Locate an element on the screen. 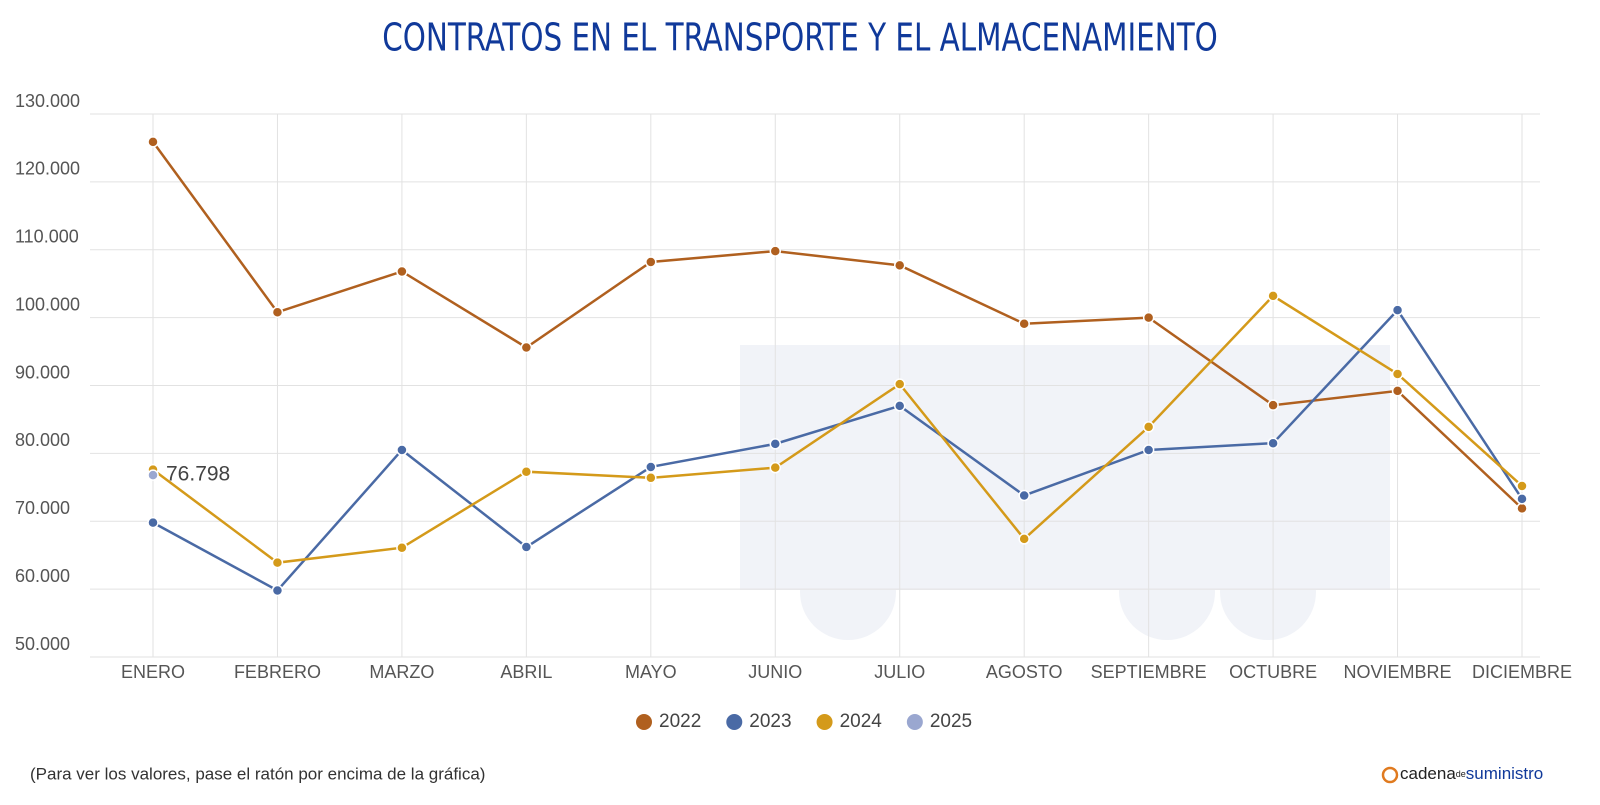  x-tick-label: ABRIL is located at coordinates (526, 672).